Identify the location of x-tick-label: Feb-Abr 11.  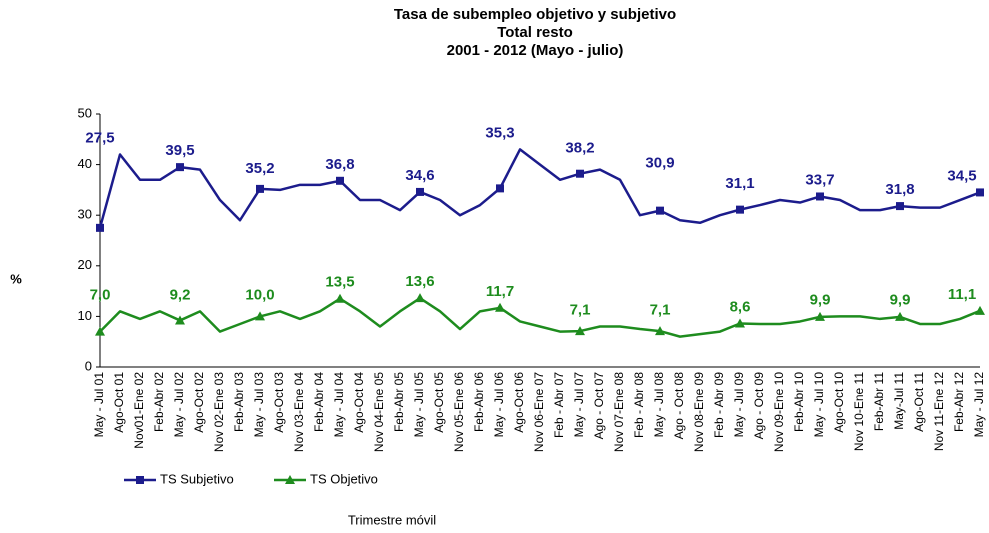
(879, 401).